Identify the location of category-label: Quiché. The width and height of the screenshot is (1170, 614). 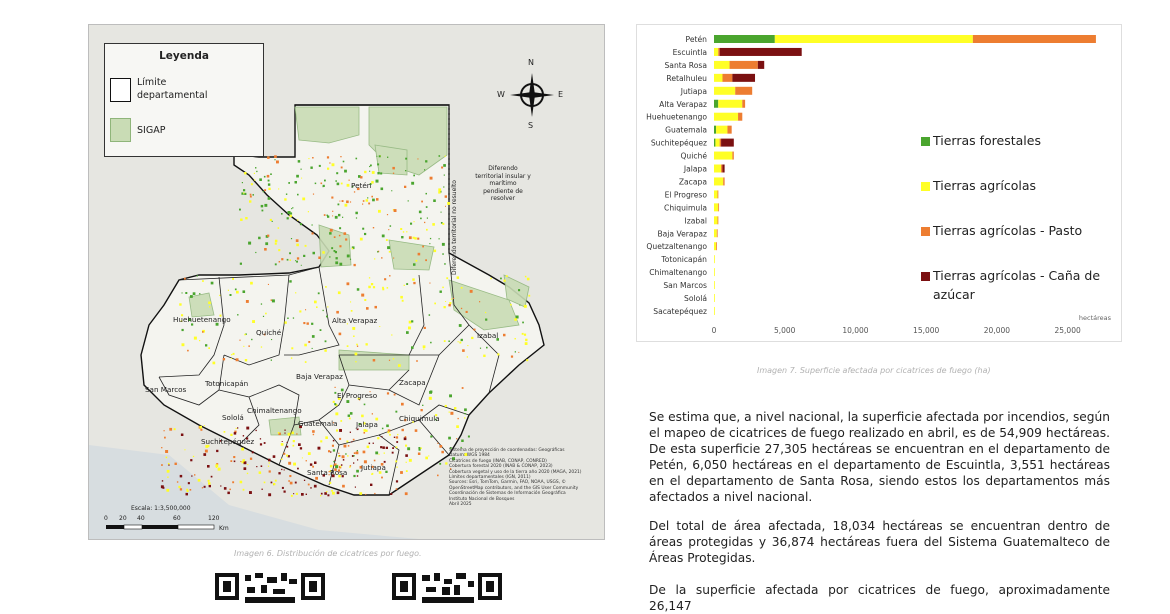
(693, 156).